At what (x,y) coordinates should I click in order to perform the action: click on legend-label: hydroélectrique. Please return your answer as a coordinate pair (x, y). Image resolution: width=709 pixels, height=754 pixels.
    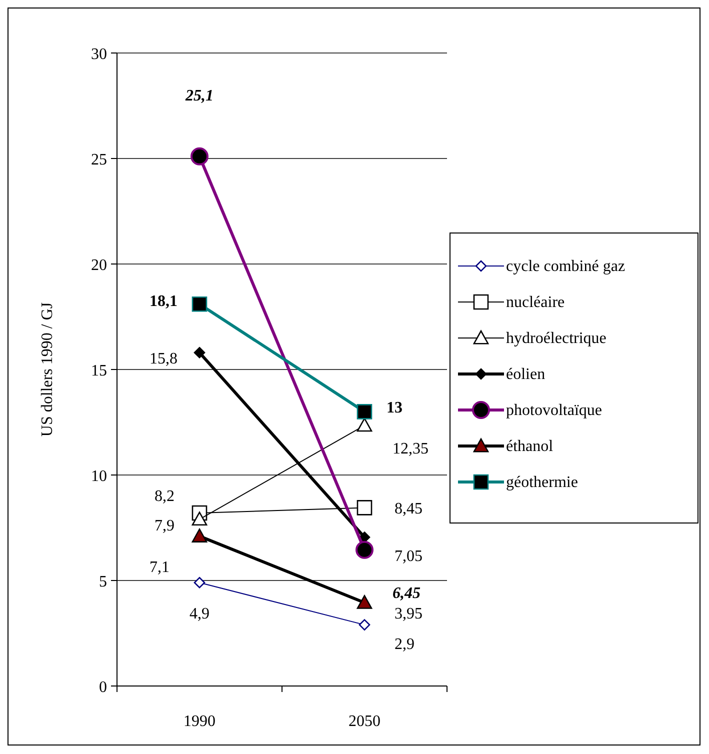
    Looking at the image, I should click on (556, 338).